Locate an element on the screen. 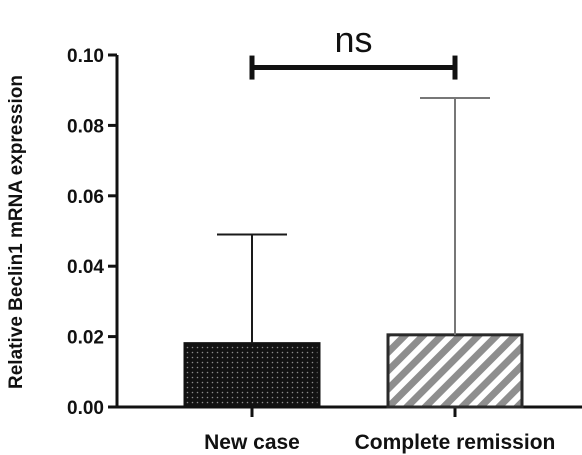 The image size is (582, 455). x-tick-label: Complete remission is located at coordinates (455, 442).